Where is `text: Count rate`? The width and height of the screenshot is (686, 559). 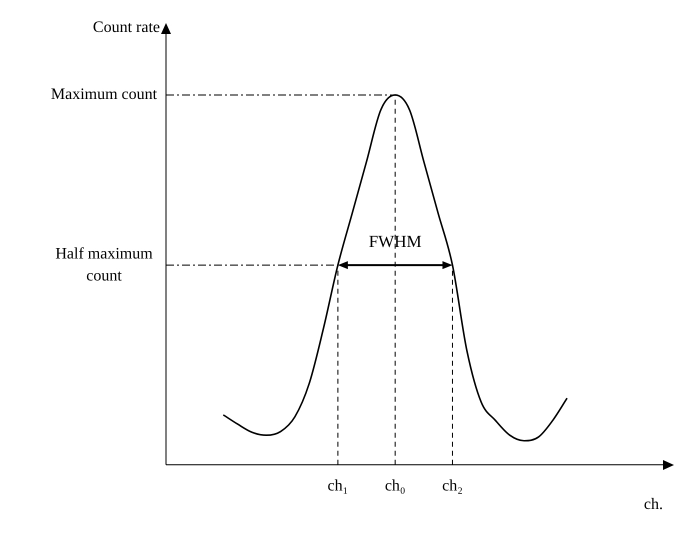
text: Count rate is located at coordinates (126, 27).